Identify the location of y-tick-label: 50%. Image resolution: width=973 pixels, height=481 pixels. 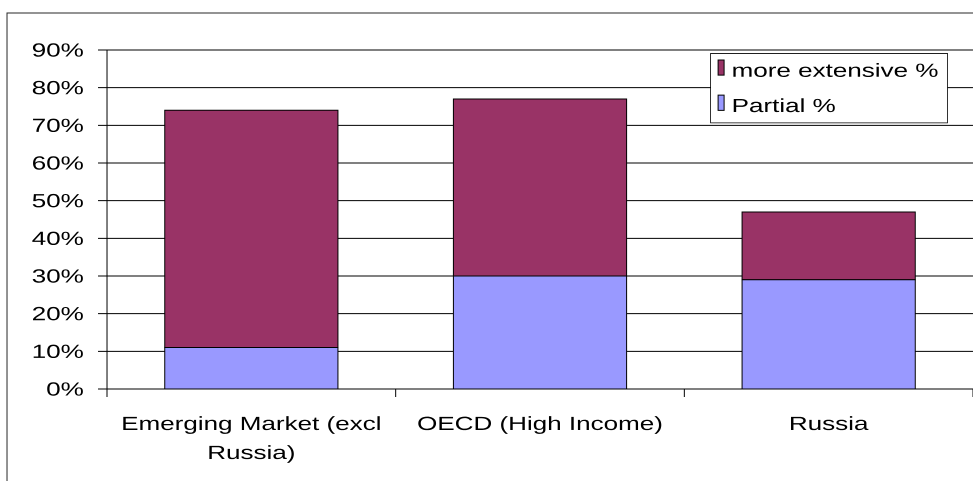
(57, 201).